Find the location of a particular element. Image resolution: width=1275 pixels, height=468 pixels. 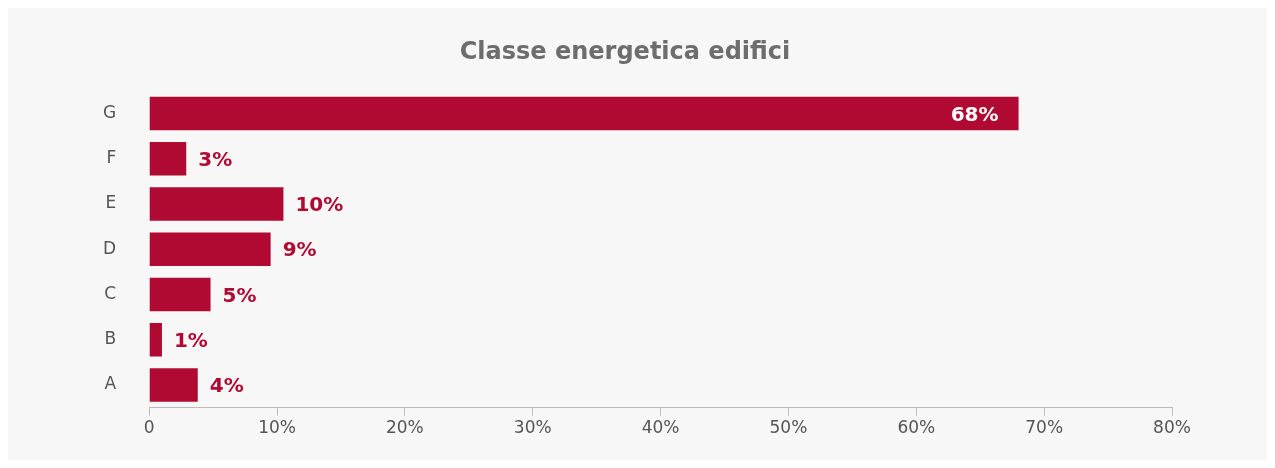

data-label: 10% is located at coordinates (319, 204).